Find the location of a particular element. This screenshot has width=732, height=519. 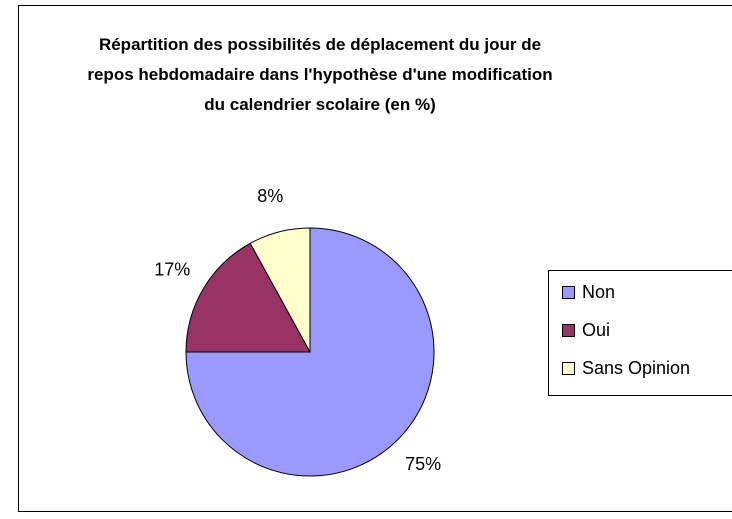

data-label: 17% is located at coordinates (172, 269).